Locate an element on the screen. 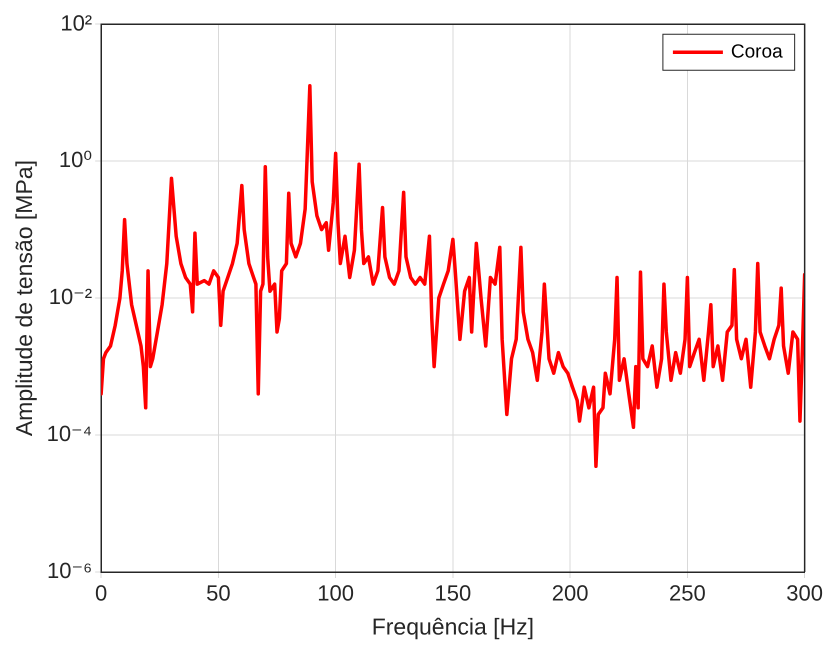 This screenshot has height=654, width=834. y-tick-label: 10² is located at coordinates (76, 23).